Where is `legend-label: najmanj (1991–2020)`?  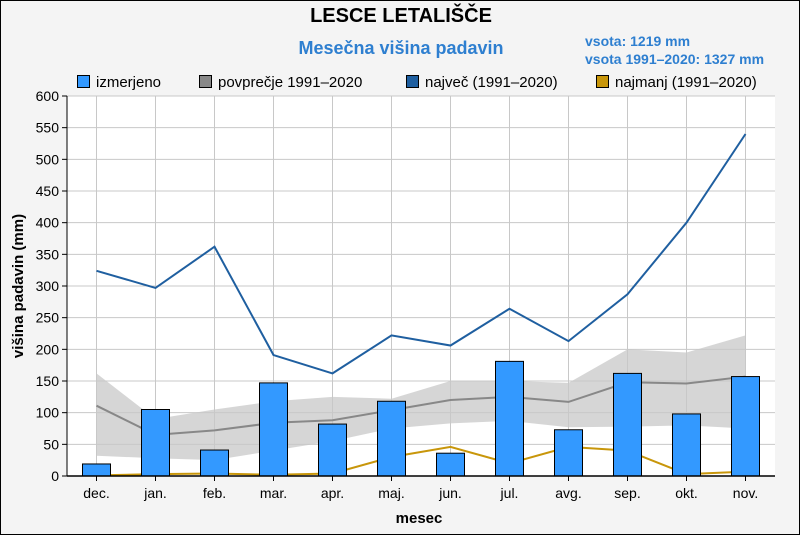
legend-label: najmanj (1991–2020) is located at coordinates (686, 82).